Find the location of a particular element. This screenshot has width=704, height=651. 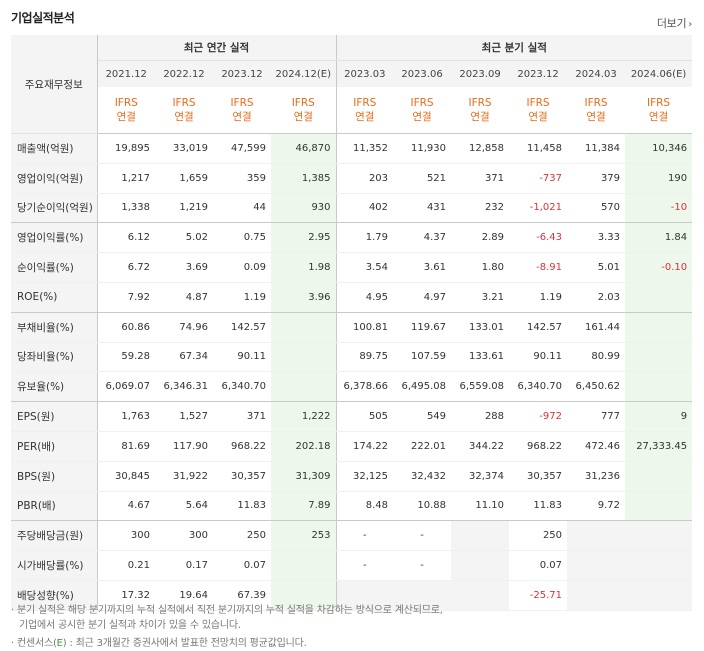

table-cell: 90.11 is located at coordinates (538, 357).